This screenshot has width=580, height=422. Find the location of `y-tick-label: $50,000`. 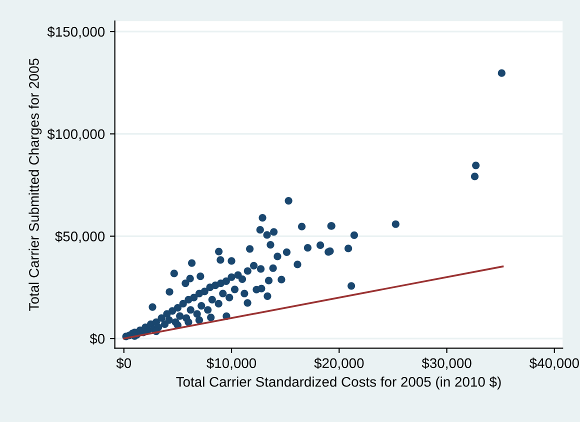

y-tick-label: $50,000 is located at coordinates (80, 237).